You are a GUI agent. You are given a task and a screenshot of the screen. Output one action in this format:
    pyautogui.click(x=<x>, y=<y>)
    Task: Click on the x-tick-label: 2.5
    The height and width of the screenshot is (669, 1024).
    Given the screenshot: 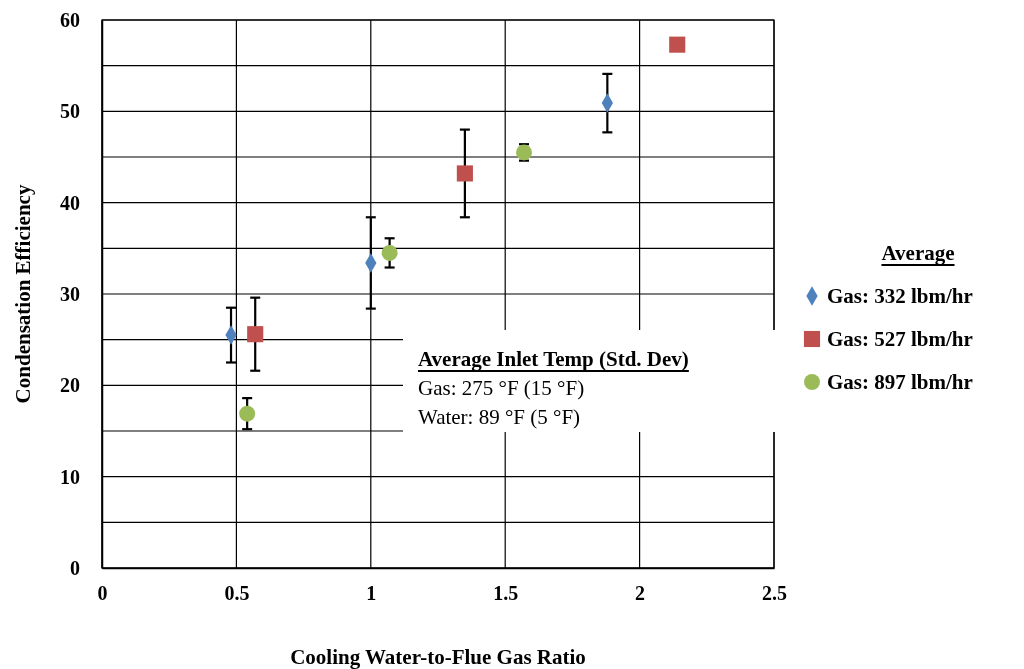 What is the action you would take?
    pyautogui.click(x=774, y=593)
    